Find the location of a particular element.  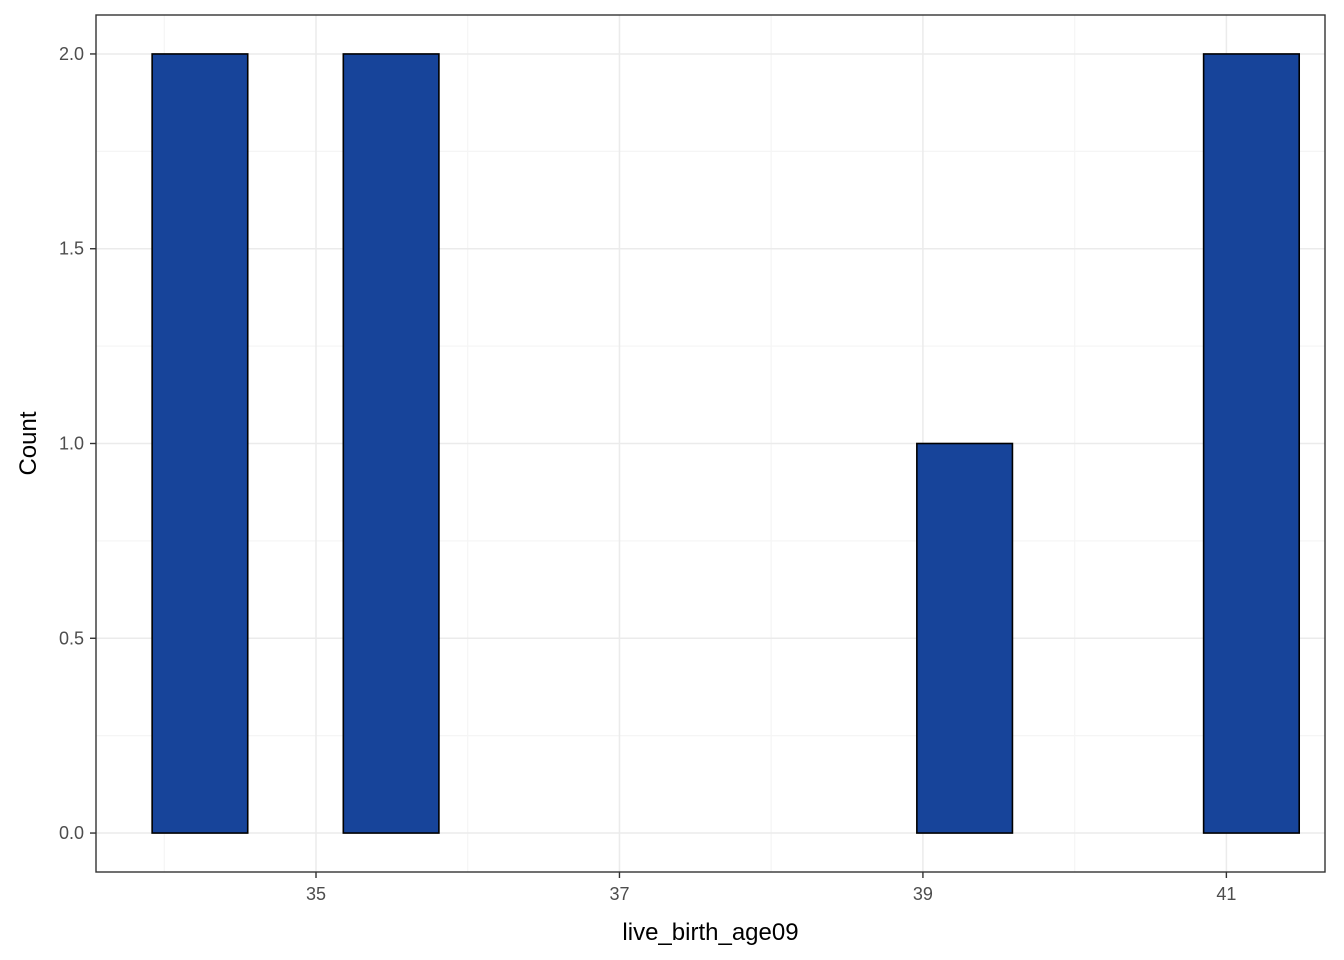

y-axis: 0.0 0.5 1.0 1.5 2.0 is located at coordinates (77, 443).